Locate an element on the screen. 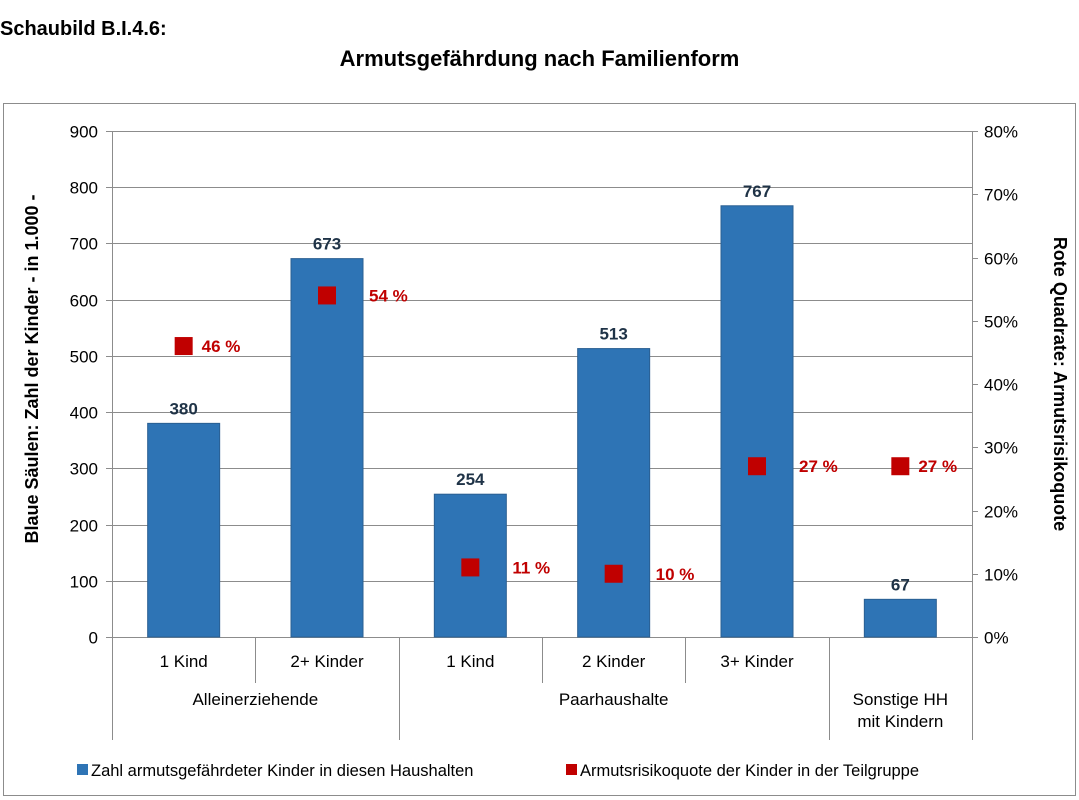 This screenshot has width=1079, height=800. y-tick-label: 600 is located at coordinates (84, 301).